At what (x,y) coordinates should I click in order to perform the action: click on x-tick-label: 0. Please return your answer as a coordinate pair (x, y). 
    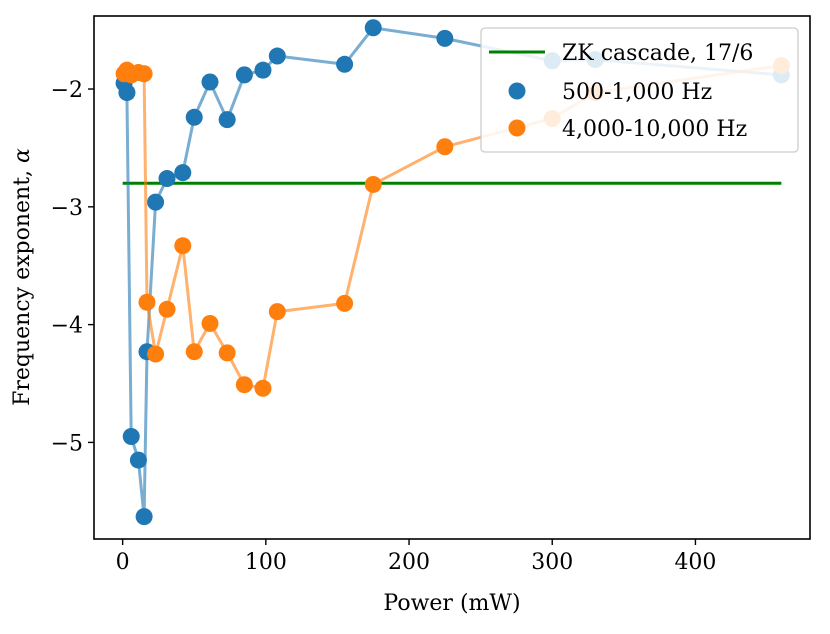
    Looking at the image, I should click on (123, 562).